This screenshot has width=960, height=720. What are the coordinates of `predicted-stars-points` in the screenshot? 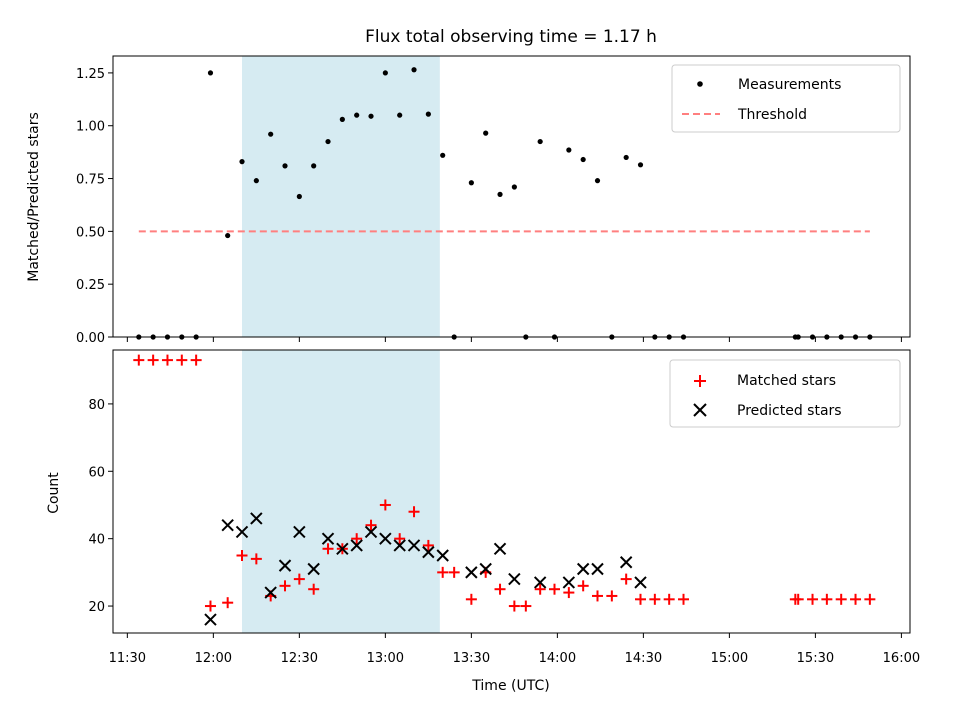 It's located at (425, 569).